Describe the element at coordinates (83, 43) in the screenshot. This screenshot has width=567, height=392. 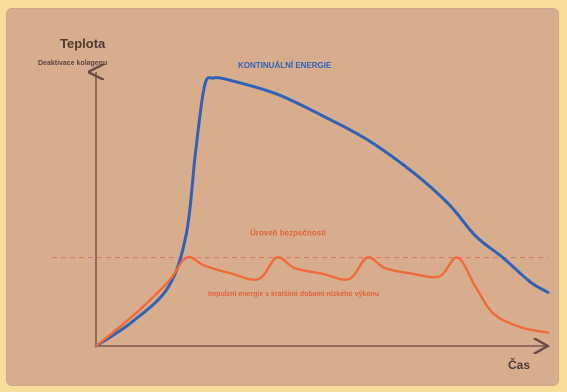
I see `chart-title: Teplota` at that location.